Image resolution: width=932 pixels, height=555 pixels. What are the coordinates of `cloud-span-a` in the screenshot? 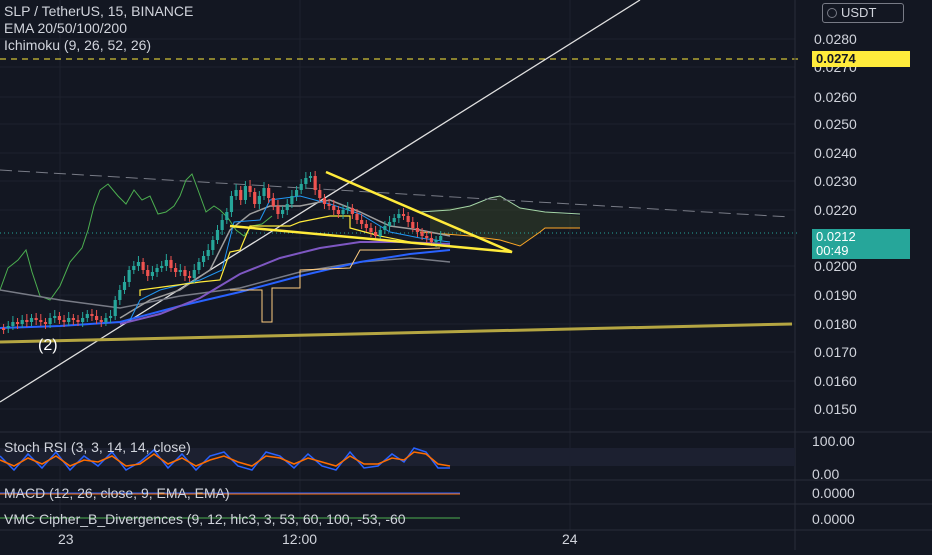 It's located at (500, 205).